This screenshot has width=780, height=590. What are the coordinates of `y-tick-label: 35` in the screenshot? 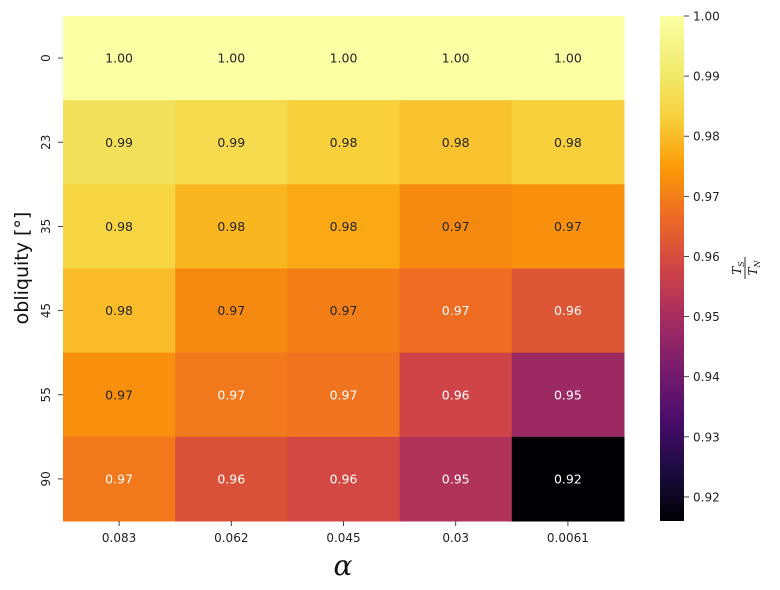 It's located at (46, 226).